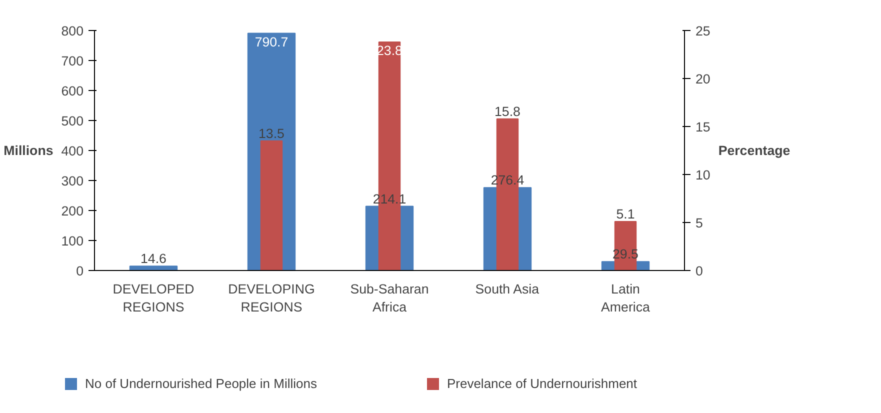 This screenshot has height=413, width=881. Describe the element at coordinates (80, 271) in the screenshot. I see `y-tick-label: 0` at that location.